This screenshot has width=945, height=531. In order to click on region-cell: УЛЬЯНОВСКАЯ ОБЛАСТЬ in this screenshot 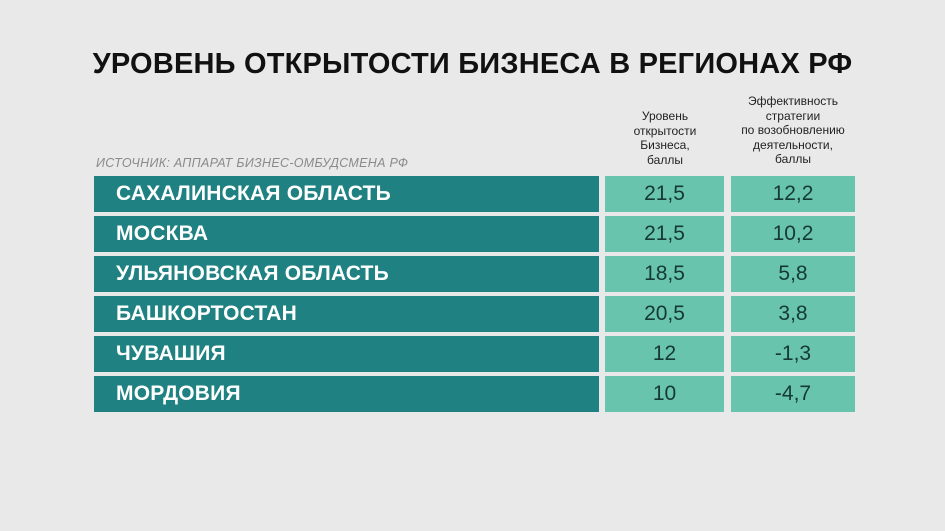, I will do `click(346, 274)`.